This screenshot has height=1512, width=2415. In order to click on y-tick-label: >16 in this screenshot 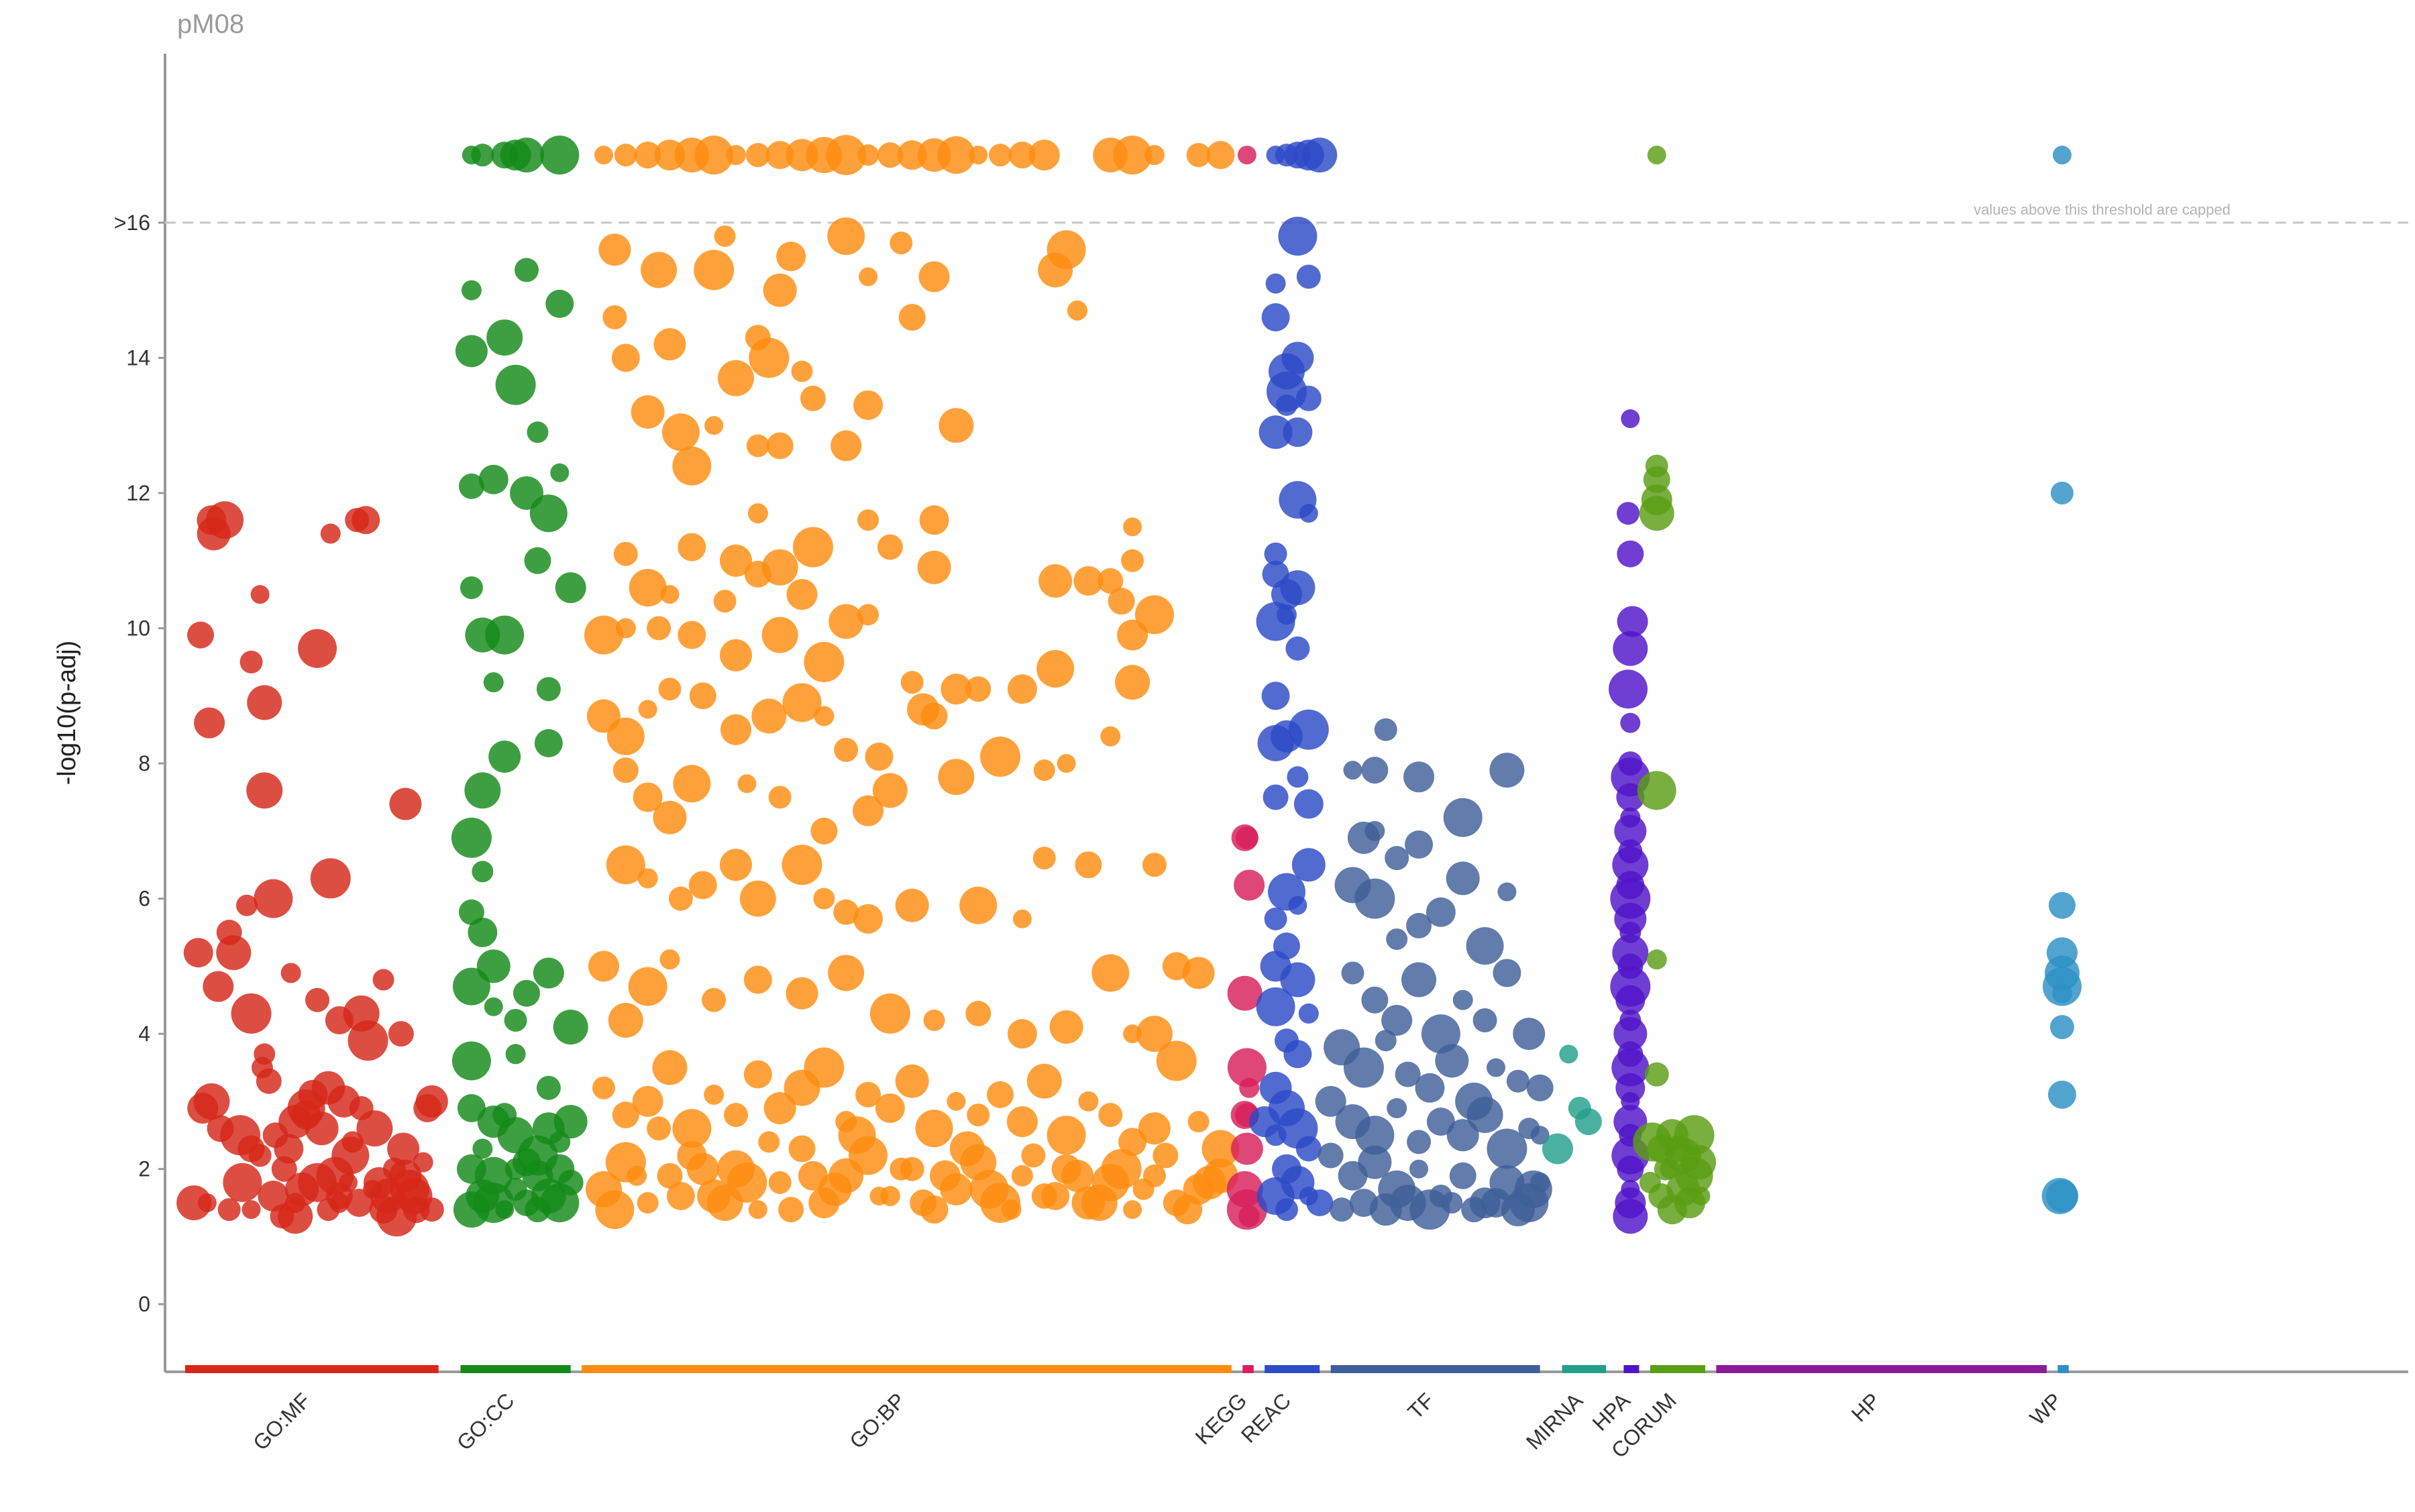, I will do `click(132, 223)`.